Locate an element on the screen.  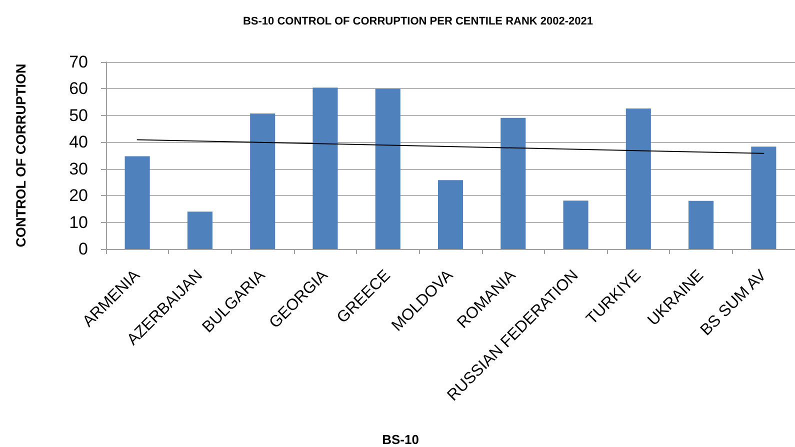
y-tick-label: 70 is located at coordinates (78, 62).